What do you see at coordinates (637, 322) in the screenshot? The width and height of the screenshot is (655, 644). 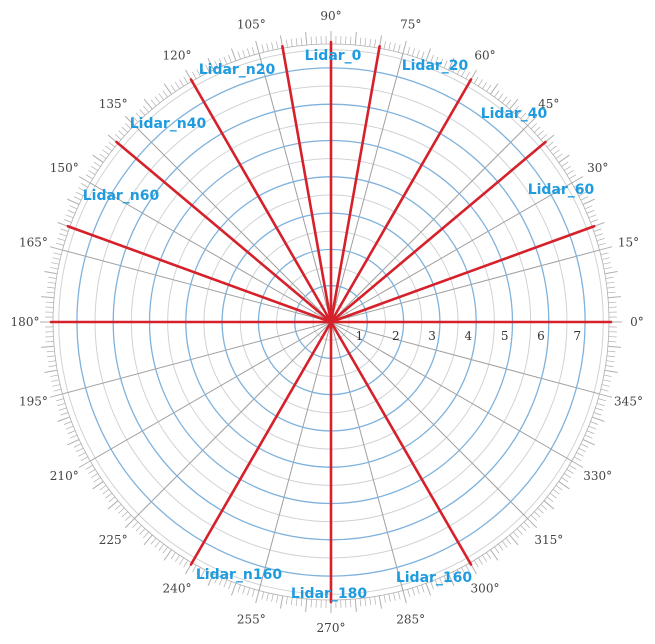 I see `angle-label: 0°` at bounding box center [637, 322].